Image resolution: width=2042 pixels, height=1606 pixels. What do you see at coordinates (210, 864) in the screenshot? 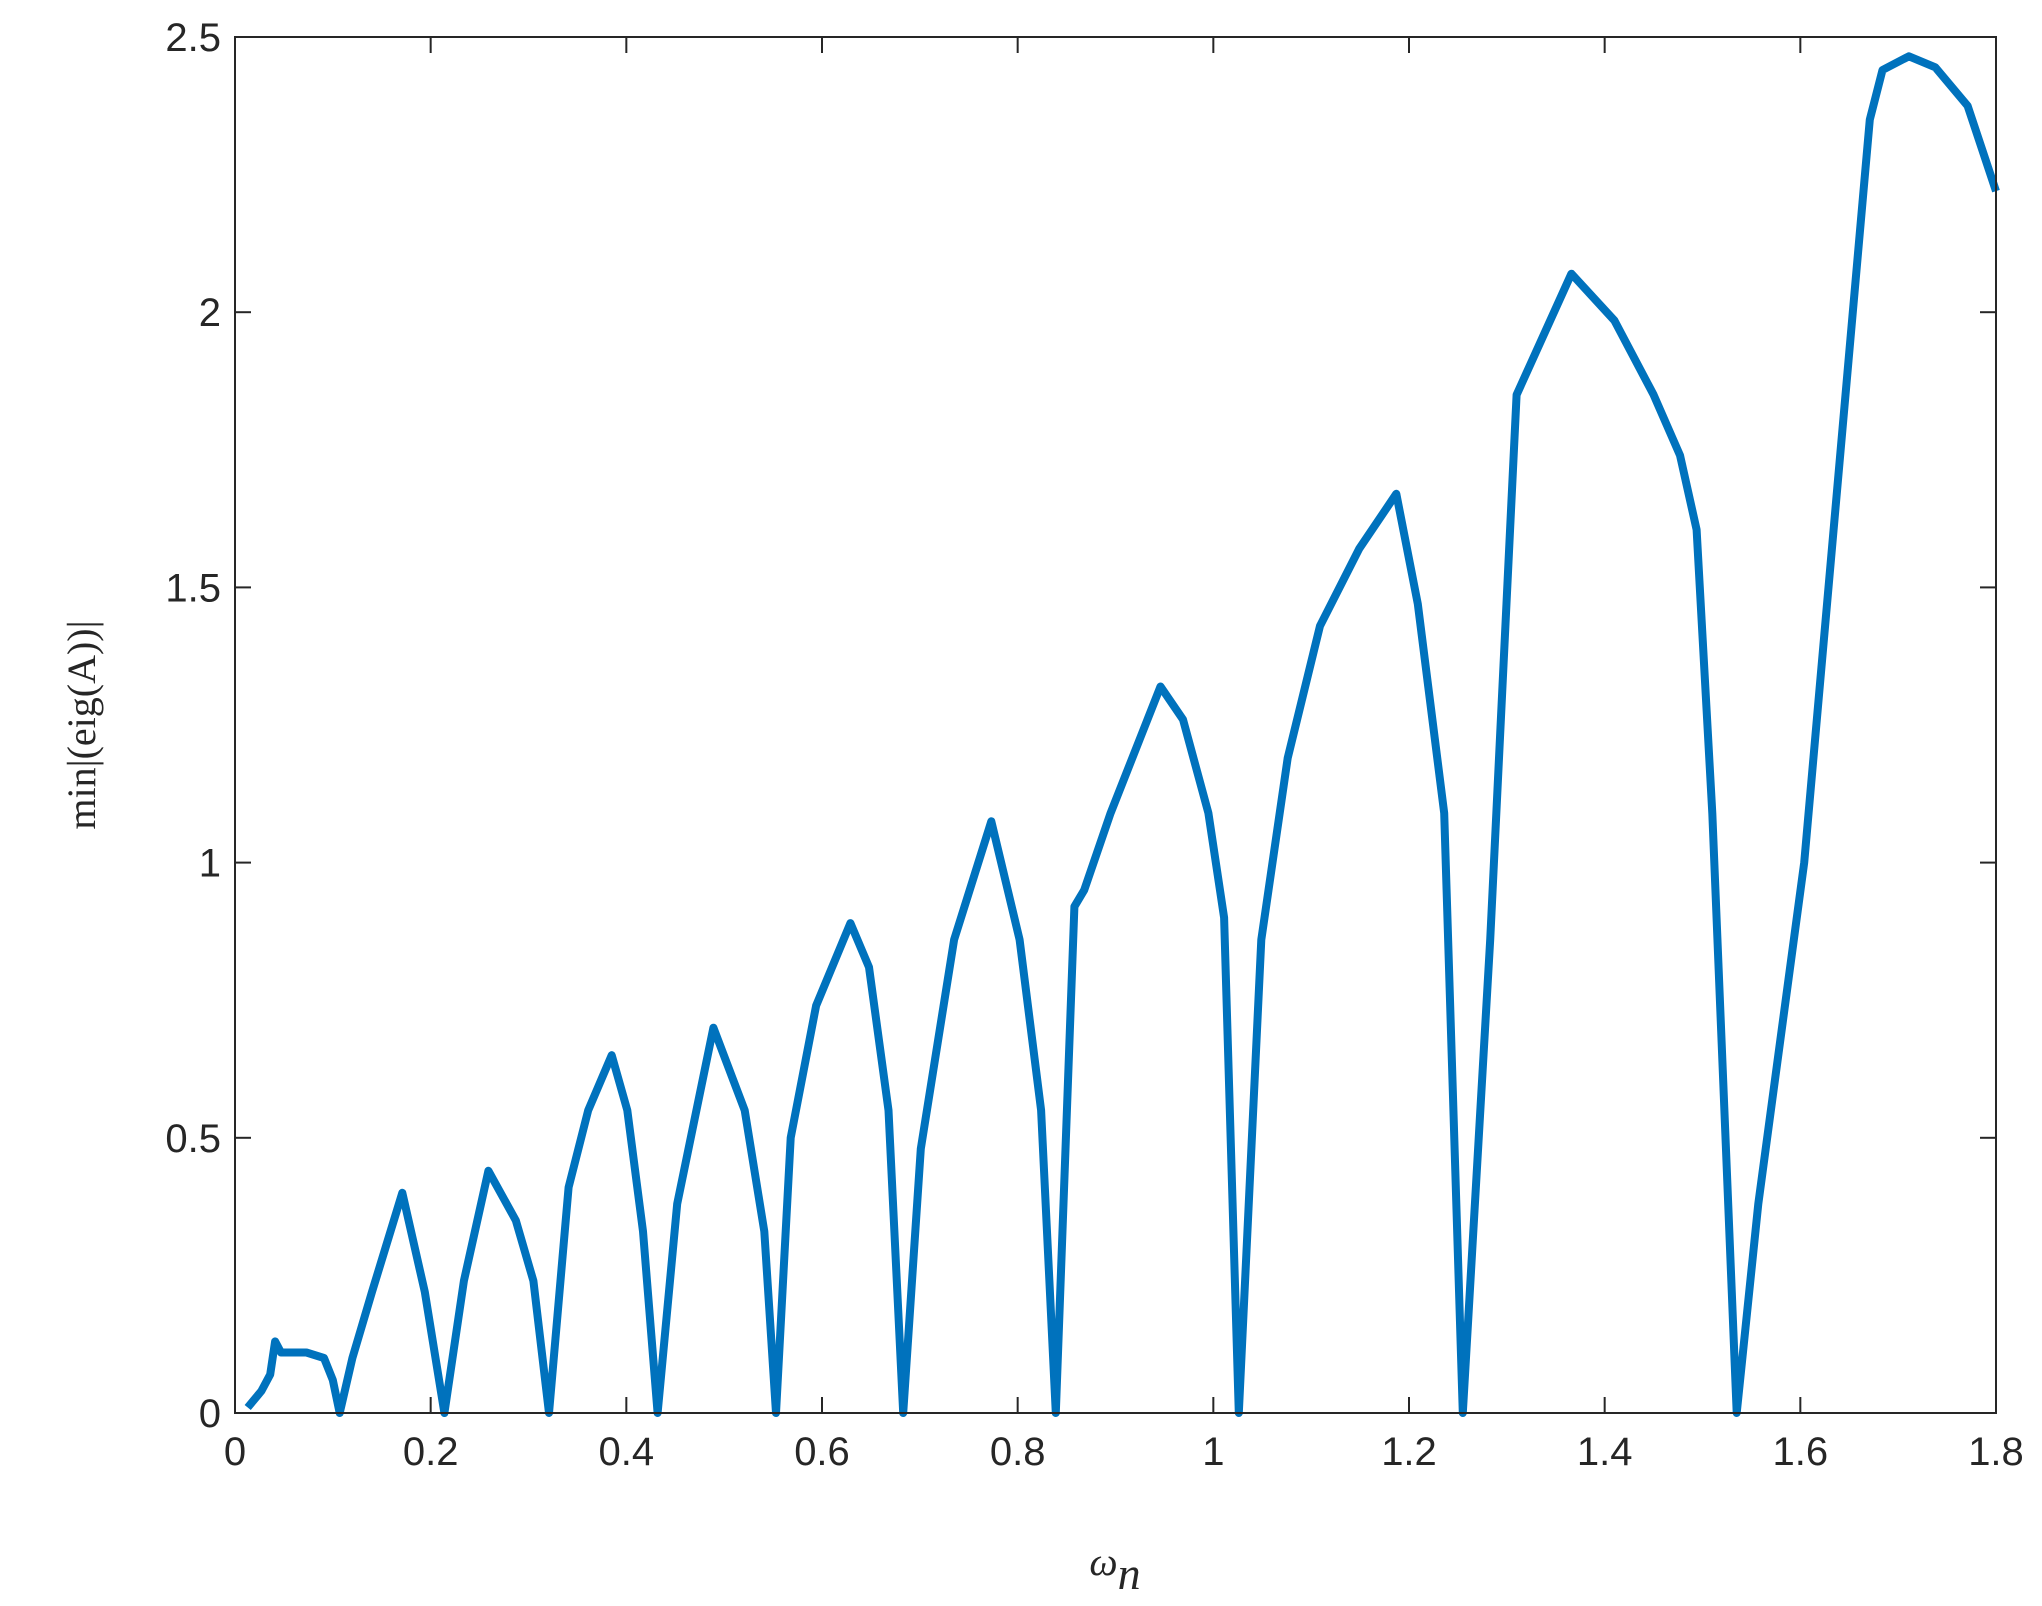
I see `y-tick-label: 1` at bounding box center [210, 864].